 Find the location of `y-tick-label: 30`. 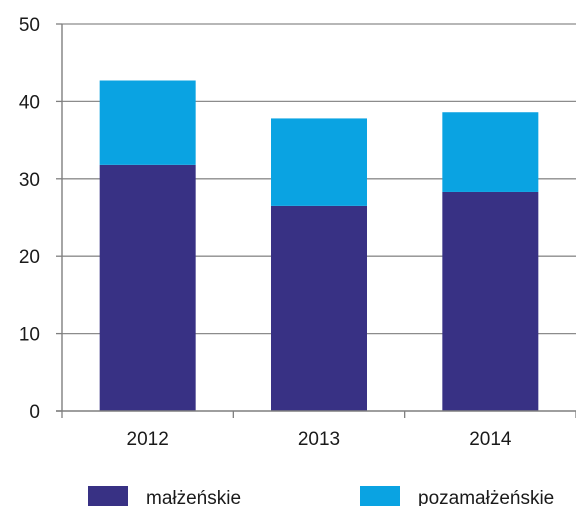

y-tick-label: 30 is located at coordinates (29, 180).